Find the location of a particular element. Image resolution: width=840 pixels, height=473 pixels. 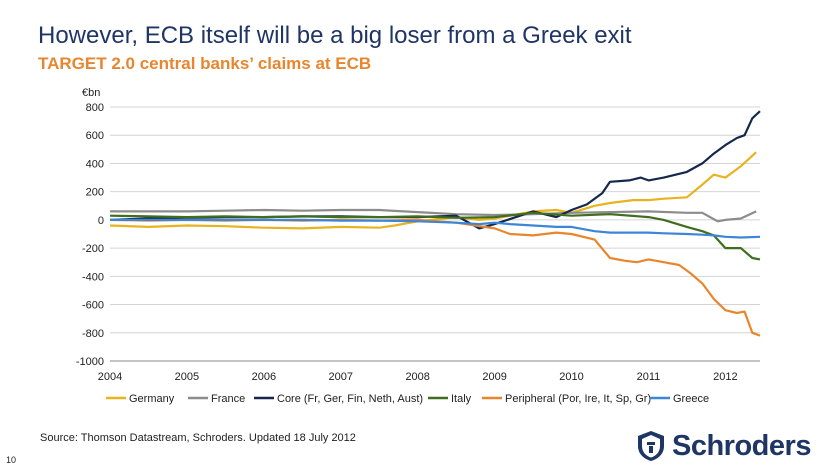

x-tick-label: 2009 is located at coordinates (494, 377).